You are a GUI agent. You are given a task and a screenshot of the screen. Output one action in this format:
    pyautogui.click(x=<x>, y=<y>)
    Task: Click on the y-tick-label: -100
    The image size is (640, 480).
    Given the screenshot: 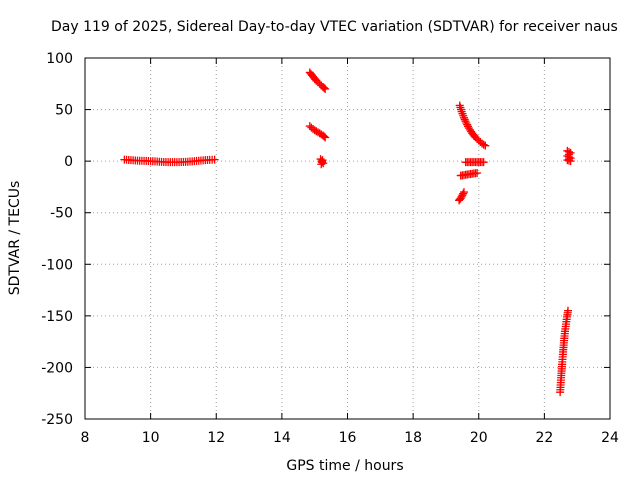 What is the action you would take?
    pyautogui.click(x=57, y=265)
    